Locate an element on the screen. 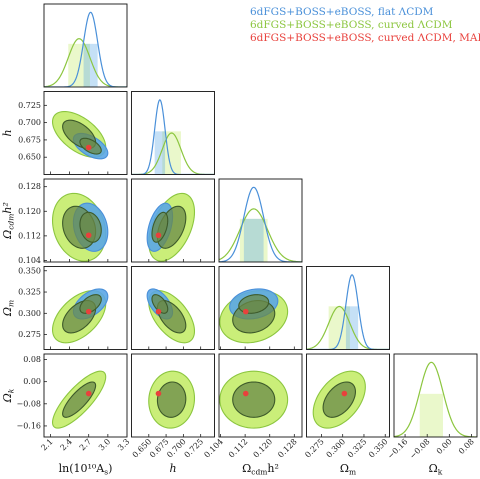  legend-entry-map: 6dFGS+BOSS+eBOSS, curved ΛCDM, MAP is located at coordinates (365, 38).